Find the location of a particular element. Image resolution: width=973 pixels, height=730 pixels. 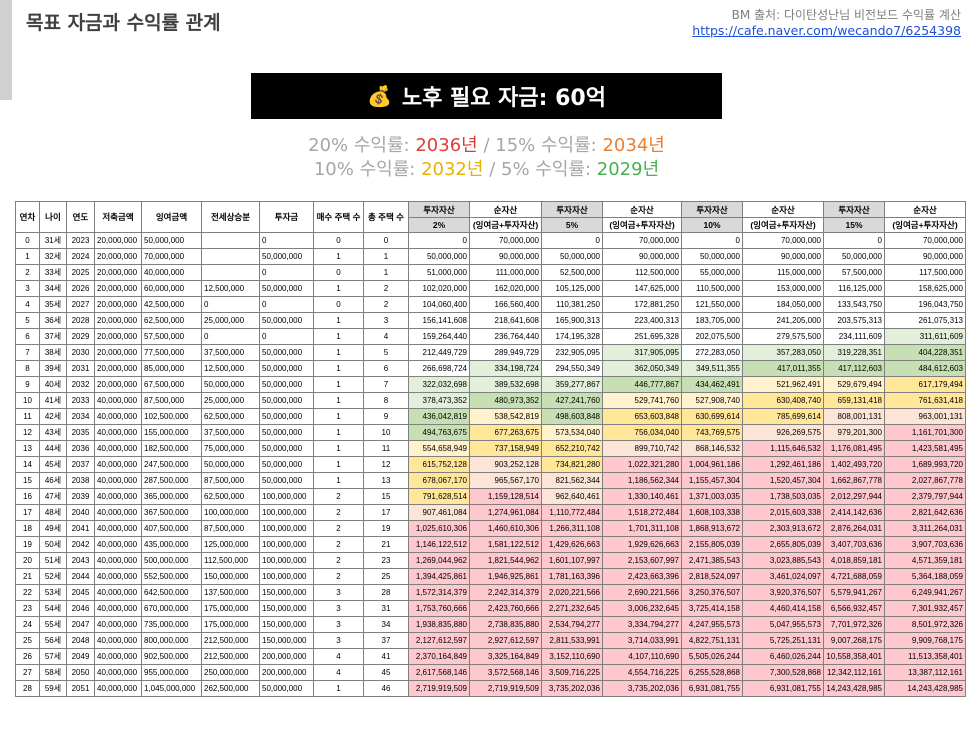

table-cell: 868,146,532 is located at coordinates (712, 448).